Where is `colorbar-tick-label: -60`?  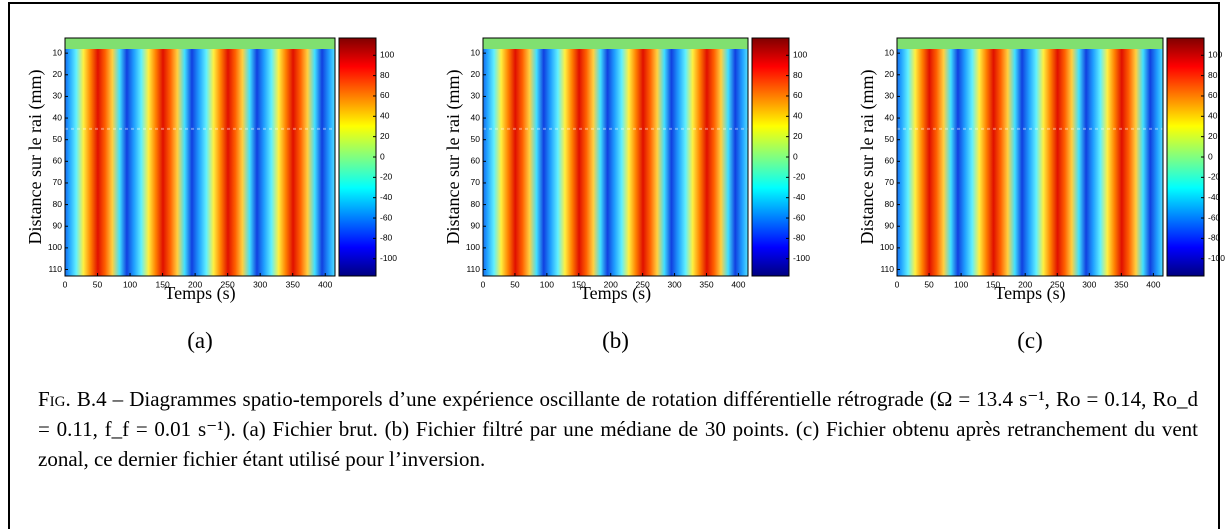 colorbar-tick-label: -60 is located at coordinates (386, 217).